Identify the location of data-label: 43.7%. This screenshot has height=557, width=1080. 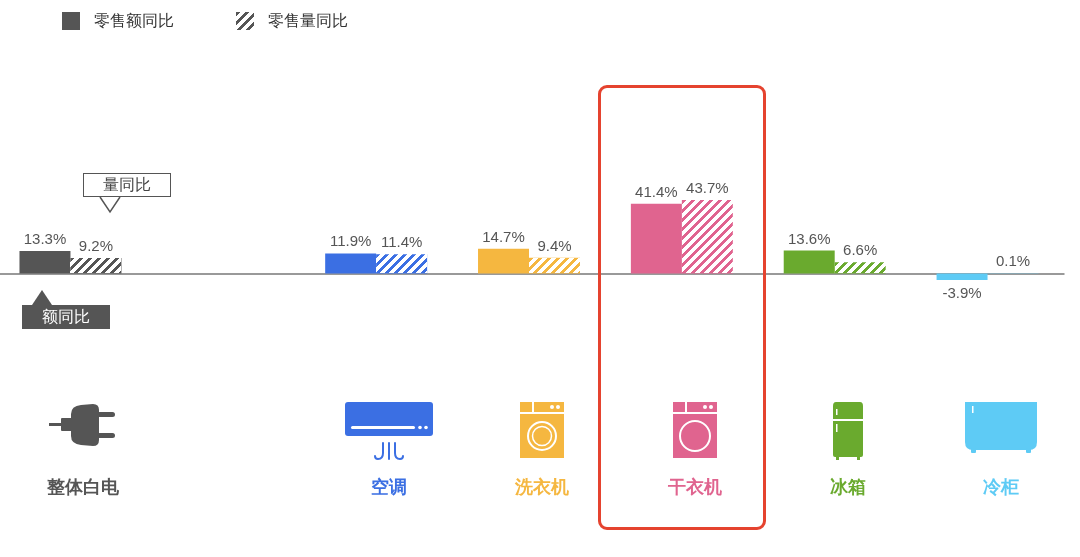
(707, 187).